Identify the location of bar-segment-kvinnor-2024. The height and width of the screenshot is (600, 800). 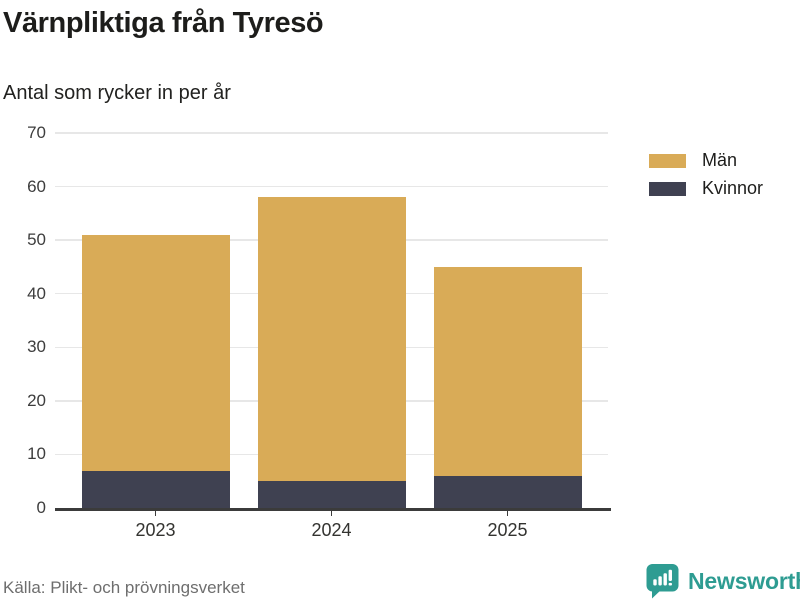
(331, 494).